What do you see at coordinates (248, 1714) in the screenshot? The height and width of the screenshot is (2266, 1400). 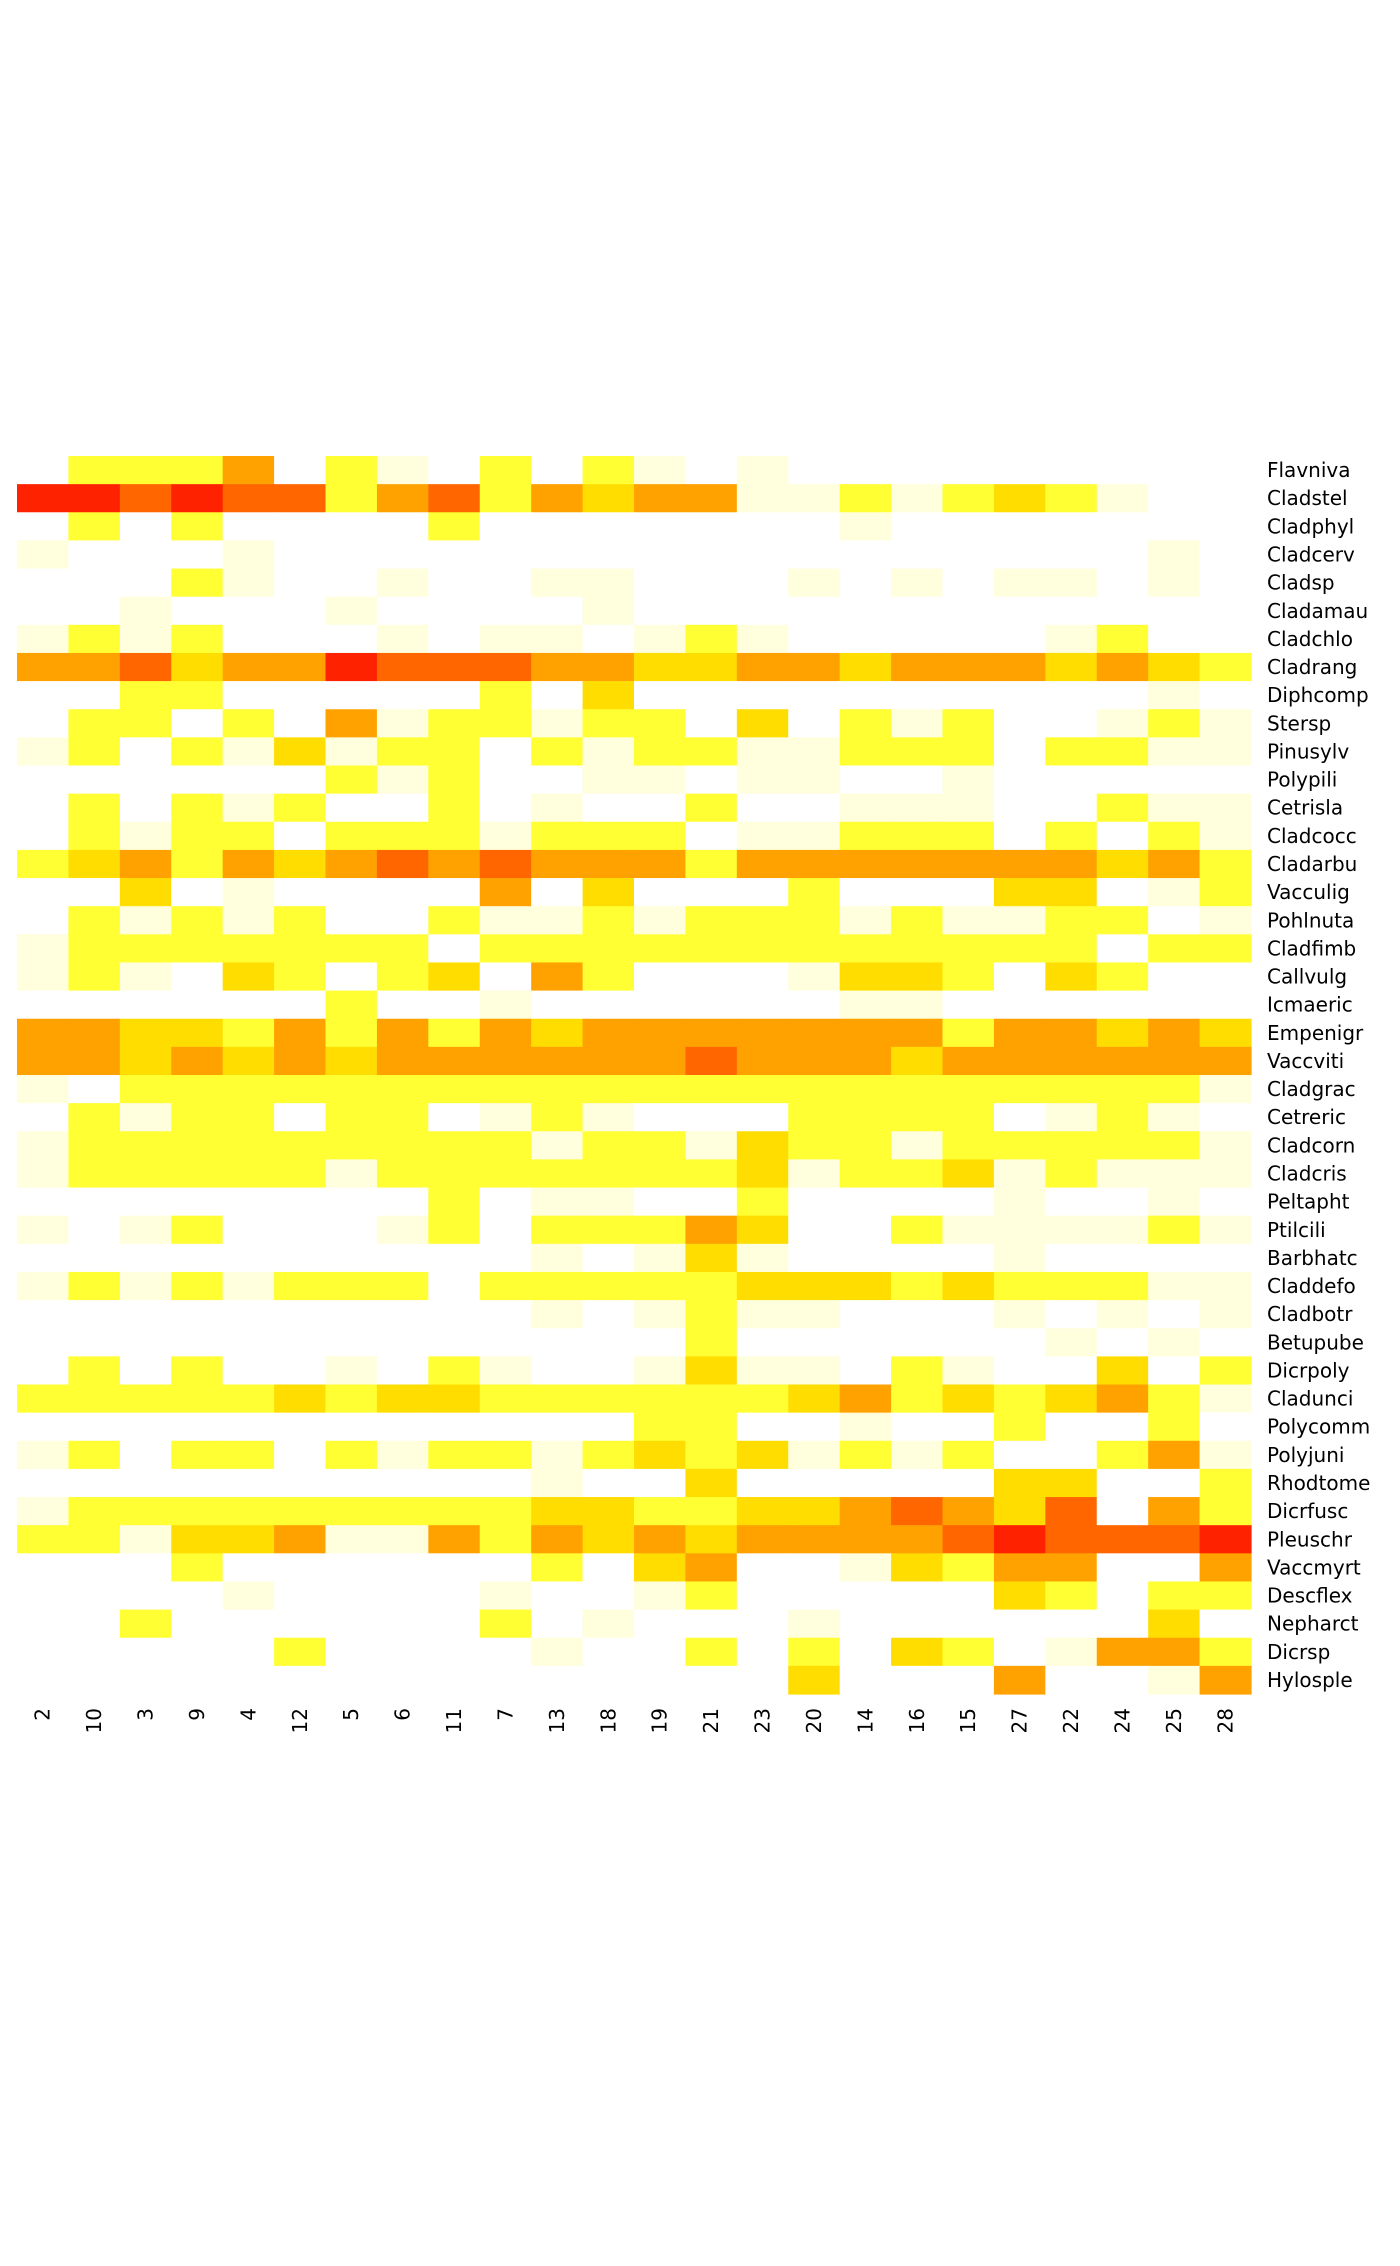 I see `column-label: 4` at bounding box center [248, 1714].